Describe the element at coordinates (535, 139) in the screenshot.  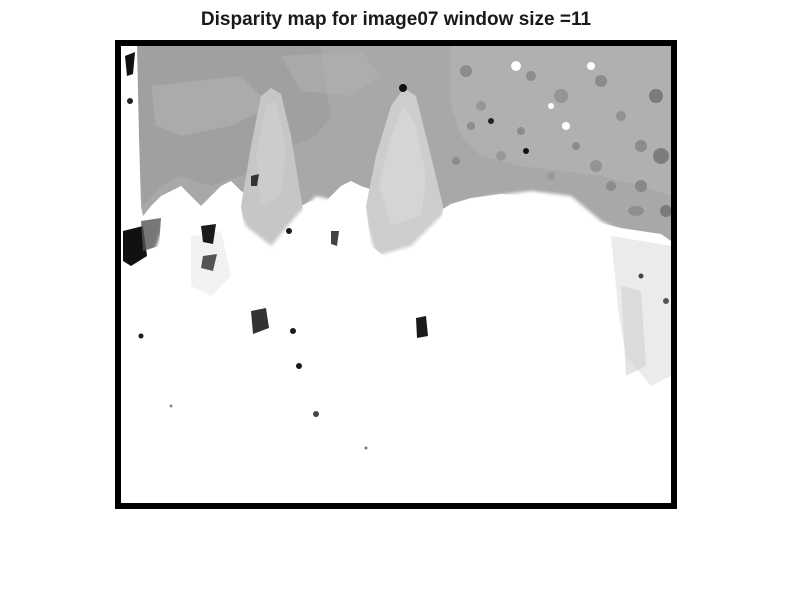
I see `background-speckles` at that location.